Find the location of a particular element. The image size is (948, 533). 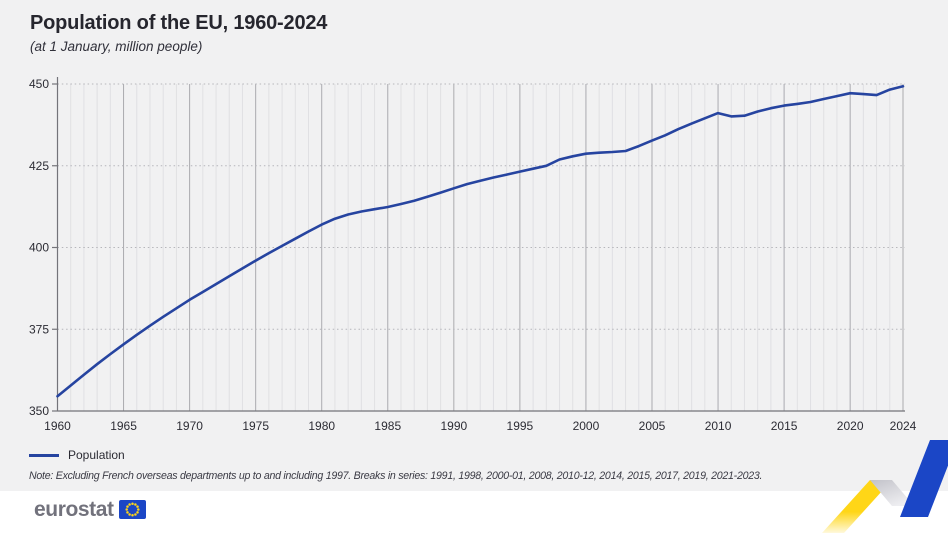

legend-label: Population is located at coordinates (96, 455).